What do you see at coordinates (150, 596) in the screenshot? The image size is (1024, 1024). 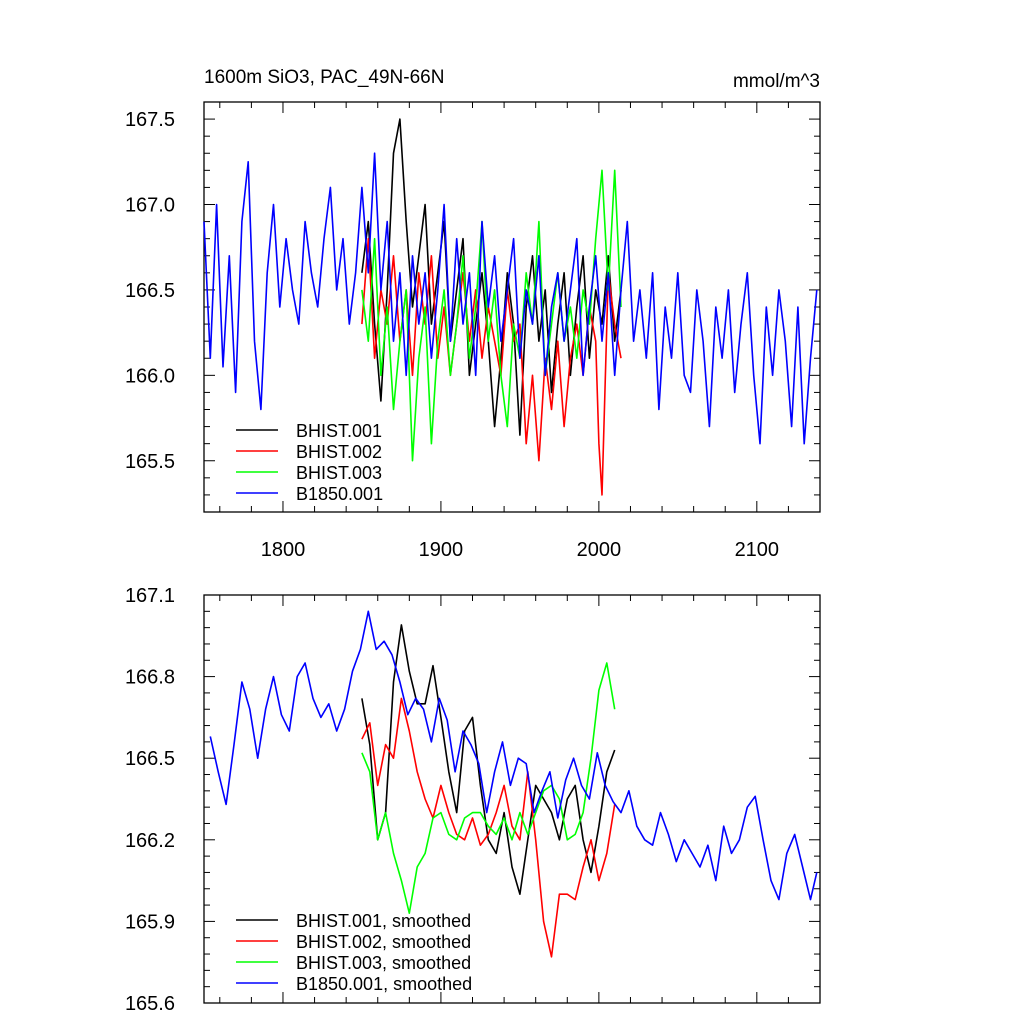 I see `y-tick-label: 167.1` at bounding box center [150, 596].